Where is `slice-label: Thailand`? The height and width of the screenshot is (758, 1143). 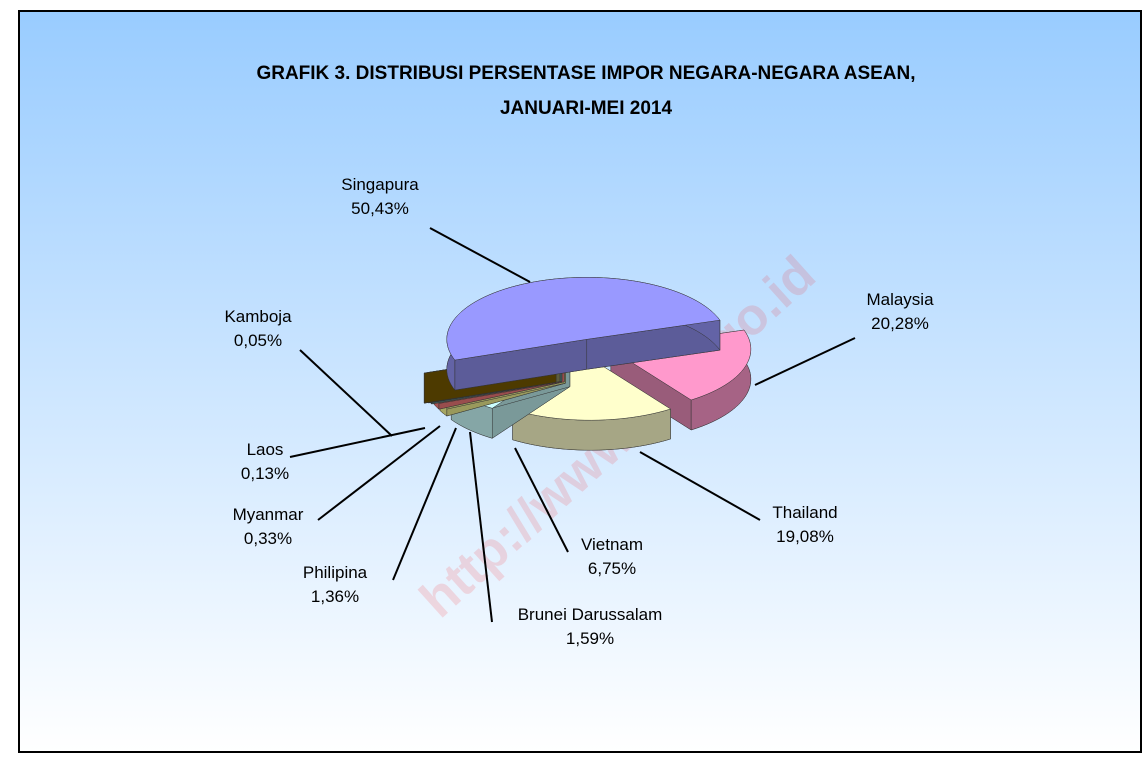 slice-label: Thailand is located at coordinates (804, 512).